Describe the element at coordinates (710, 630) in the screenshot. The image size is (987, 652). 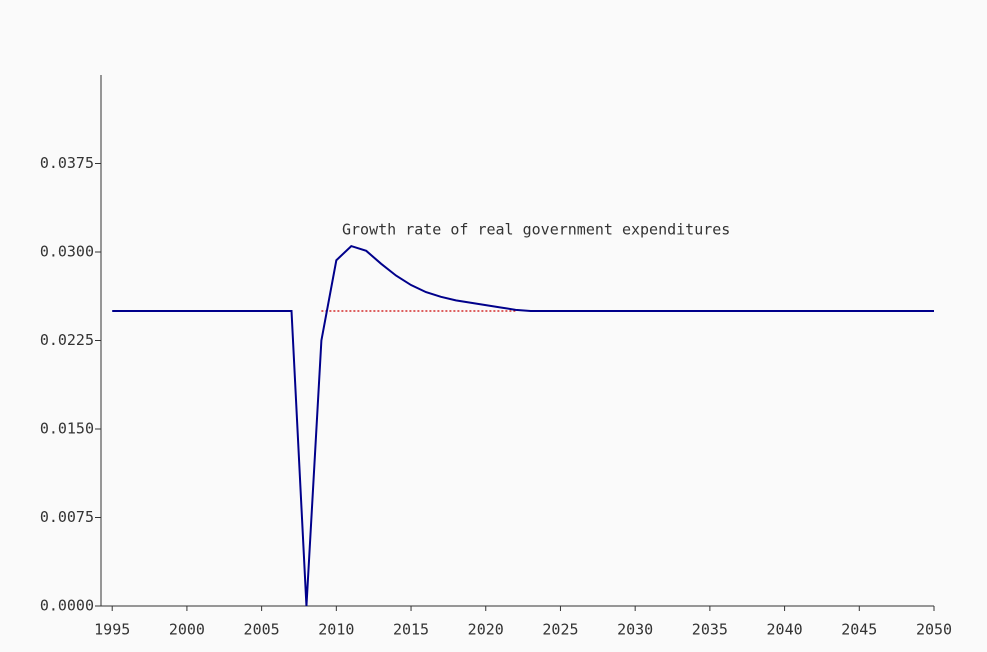
I see `x-tick-label: 2035` at that location.